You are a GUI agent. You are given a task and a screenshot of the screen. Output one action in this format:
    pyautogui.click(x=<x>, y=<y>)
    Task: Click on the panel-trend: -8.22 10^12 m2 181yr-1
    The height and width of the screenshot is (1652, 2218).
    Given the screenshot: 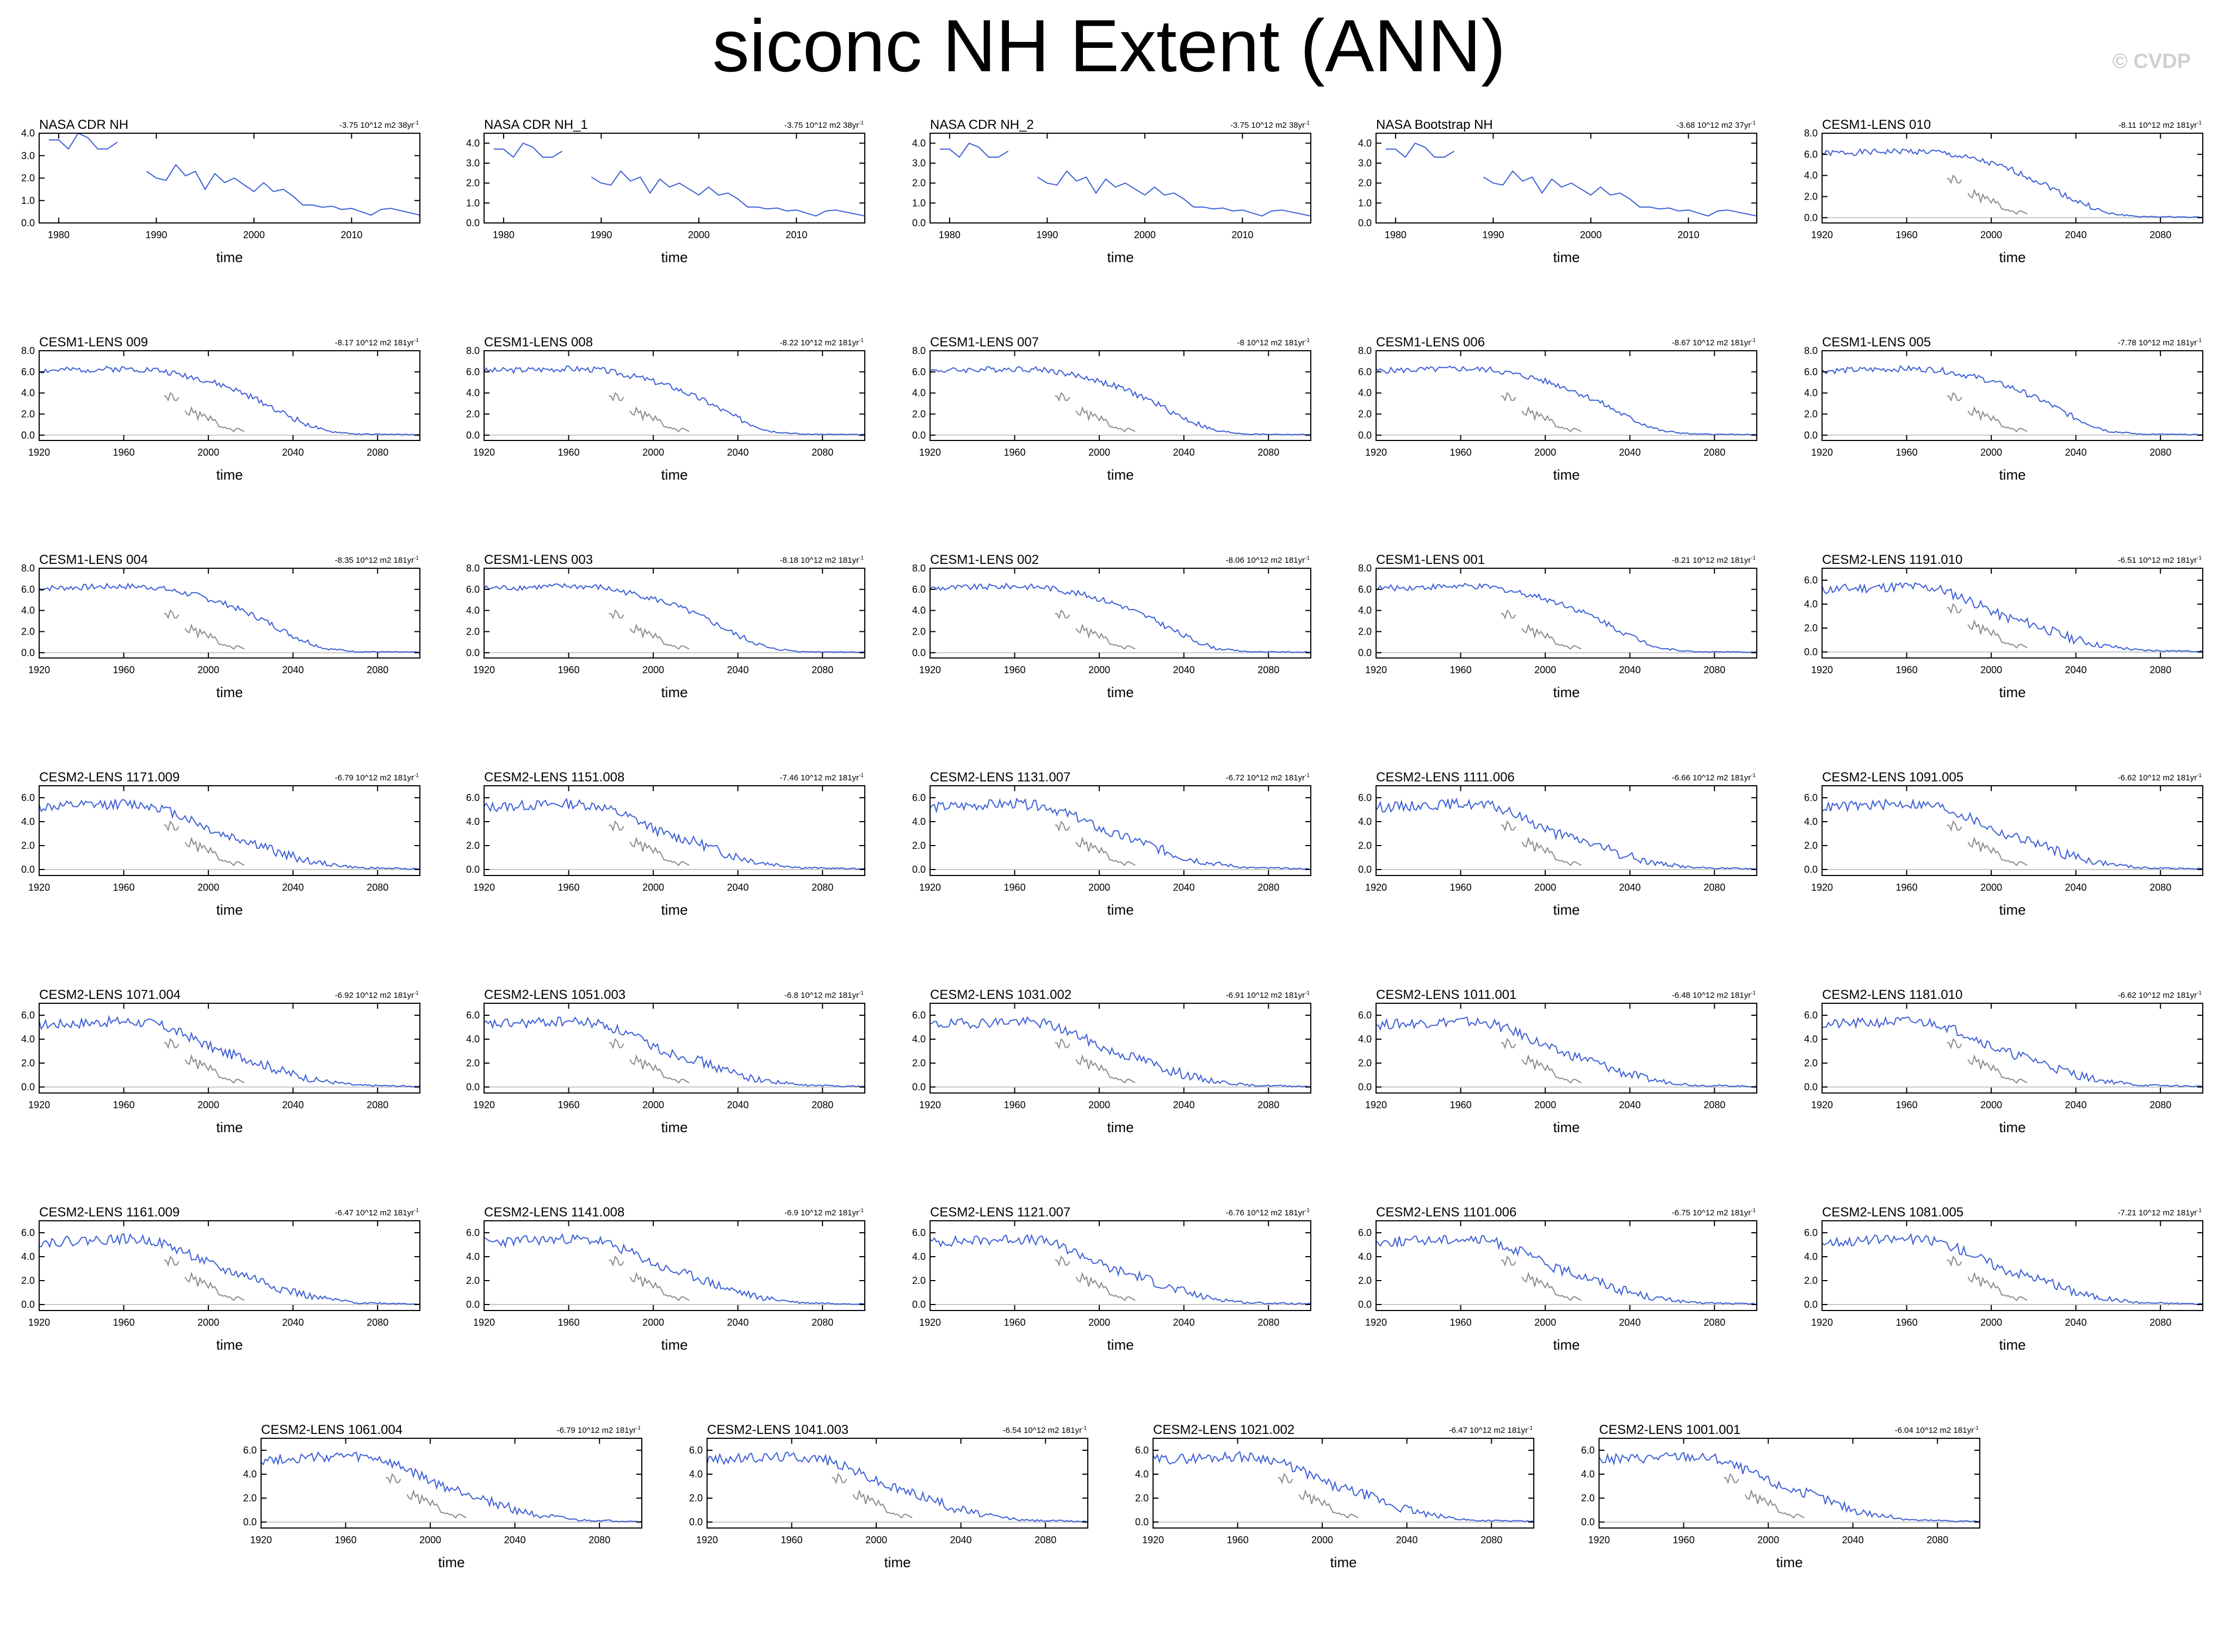 What is the action you would take?
    pyautogui.click(x=822, y=342)
    